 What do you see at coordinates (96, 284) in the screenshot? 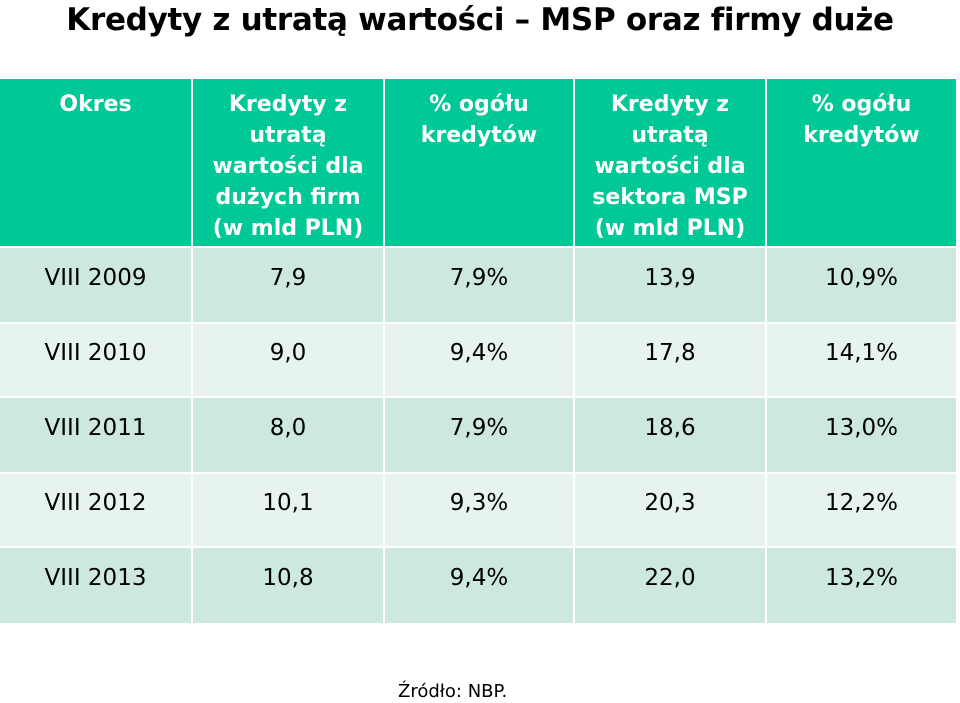
I see `cell-period: VIII 2009` at bounding box center [96, 284].